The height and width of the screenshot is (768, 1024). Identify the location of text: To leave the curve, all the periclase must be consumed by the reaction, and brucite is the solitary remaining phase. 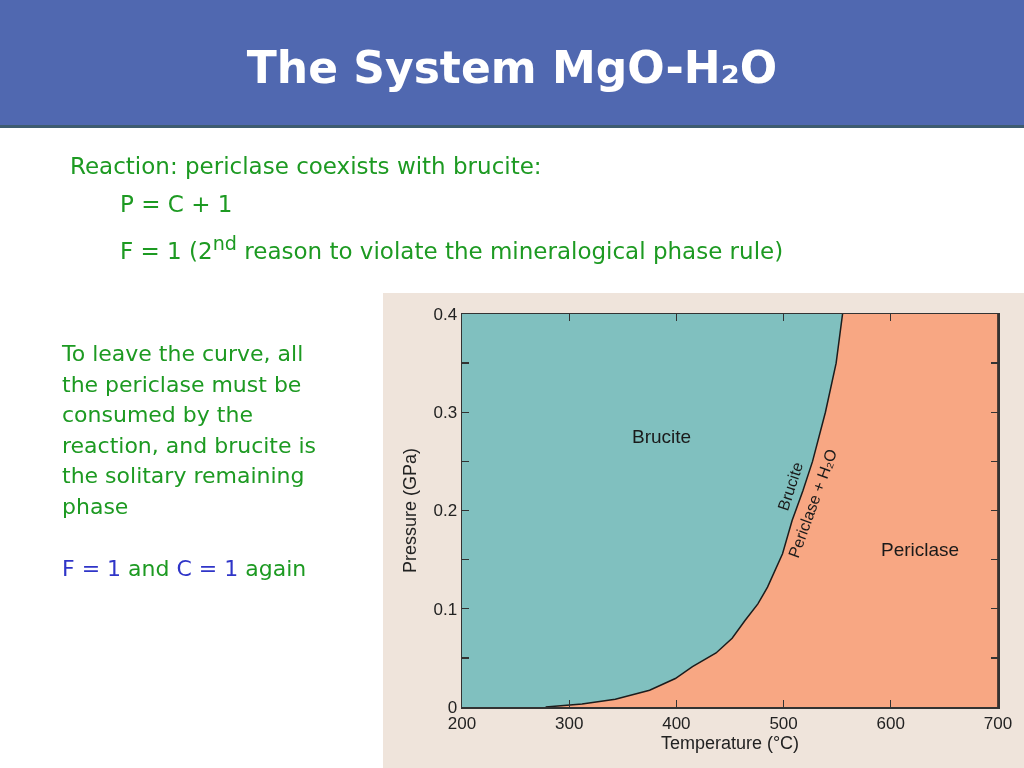
(190, 430).